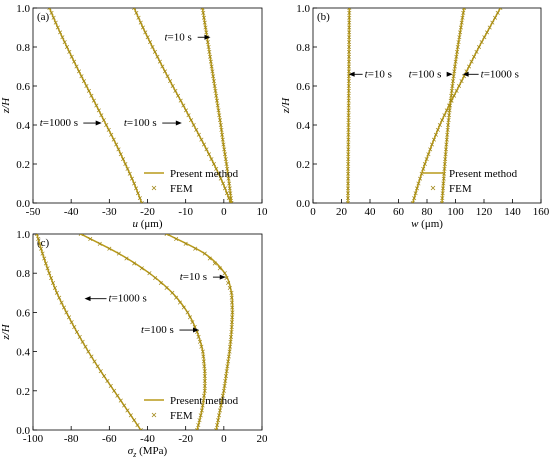  Describe the element at coordinates (483, 174) in the screenshot. I see `legend-line-label: Present method` at that location.